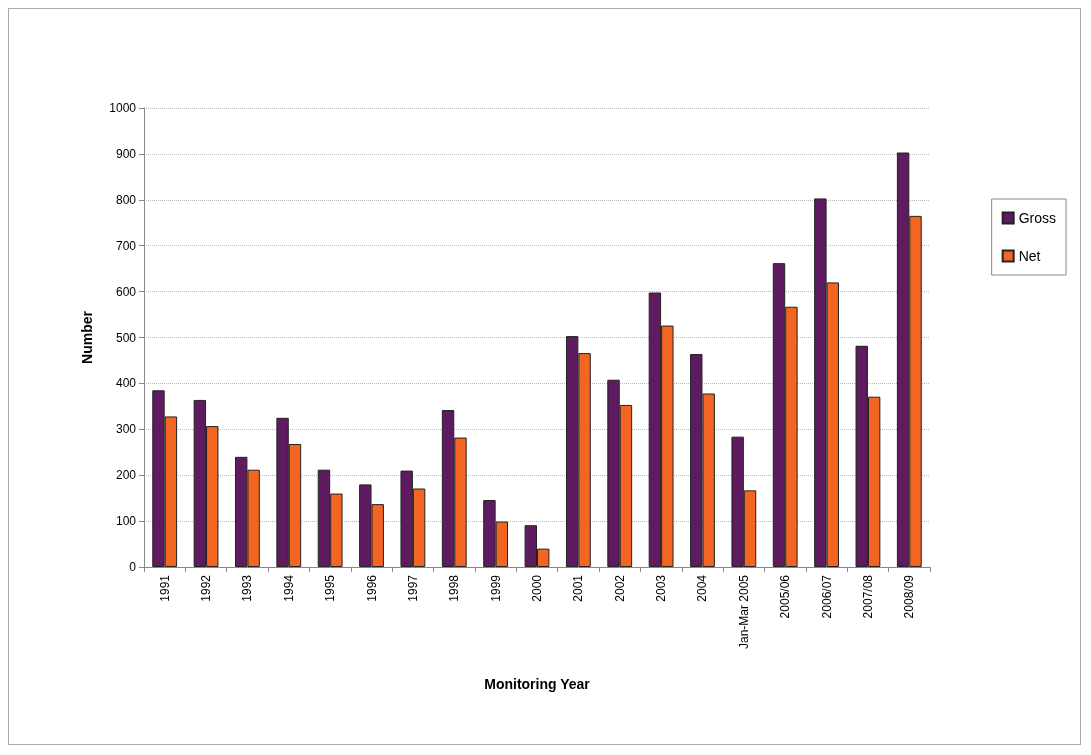  Describe the element at coordinates (126, 429) in the screenshot. I see `y-tick-label: 300` at that location.